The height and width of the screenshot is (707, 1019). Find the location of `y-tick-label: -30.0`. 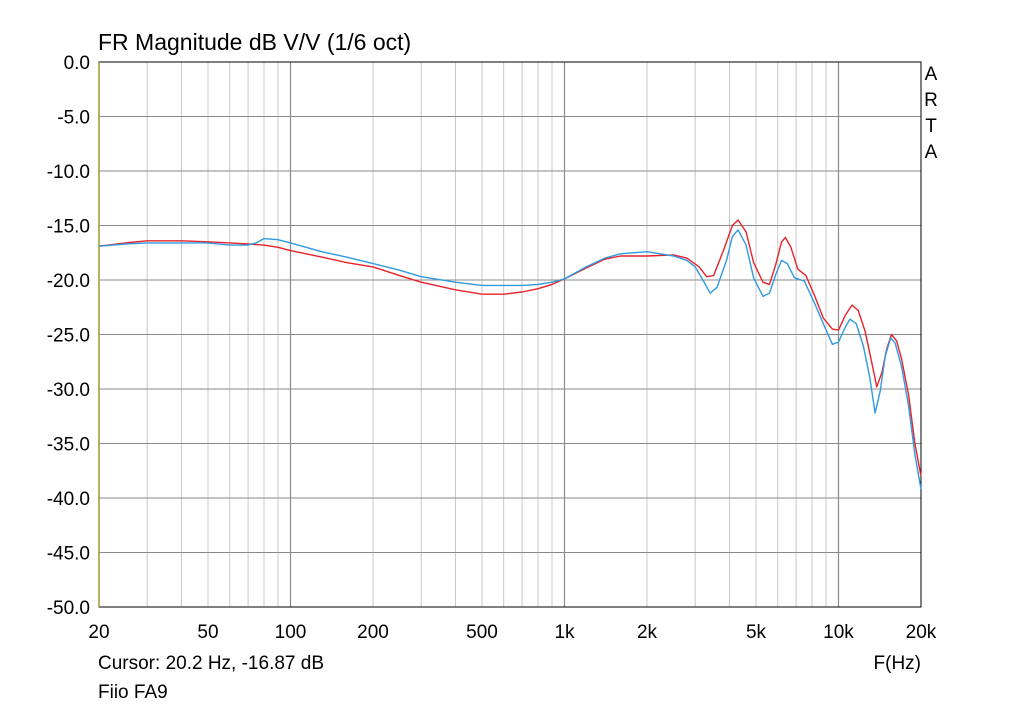

y-tick-label: -30.0 is located at coordinates (68, 390).